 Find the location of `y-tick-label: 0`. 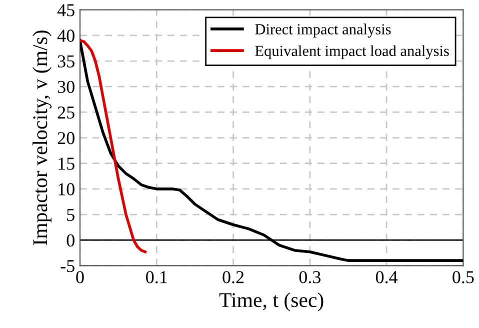

y-tick-label: 0 is located at coordinates (70, 240).